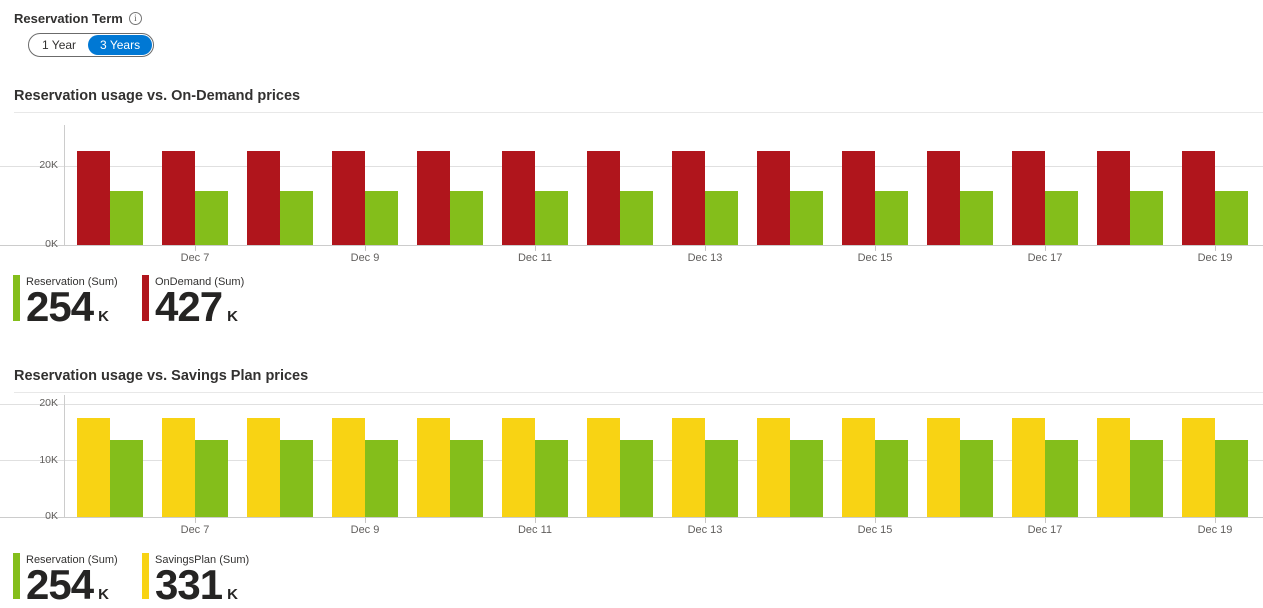  What do you see at coordinates (1045, 258) in the screenshot?
I see `x-axis-label-dec-17: Dec 17` at bounding box center [1045, 258].